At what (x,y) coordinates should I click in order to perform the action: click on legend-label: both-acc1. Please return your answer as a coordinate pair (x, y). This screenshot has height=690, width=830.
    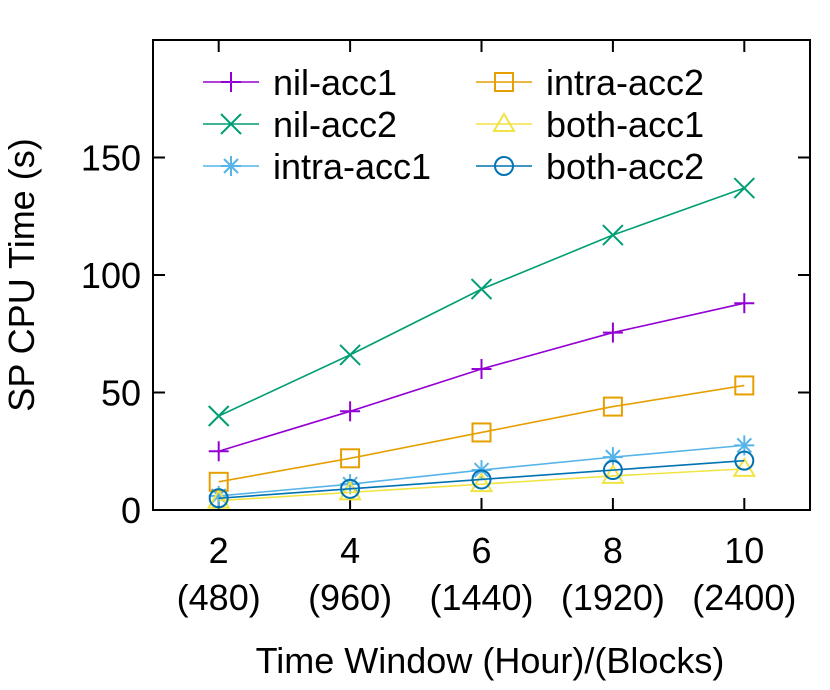
    Looking at the image, I should click on (625, 124).